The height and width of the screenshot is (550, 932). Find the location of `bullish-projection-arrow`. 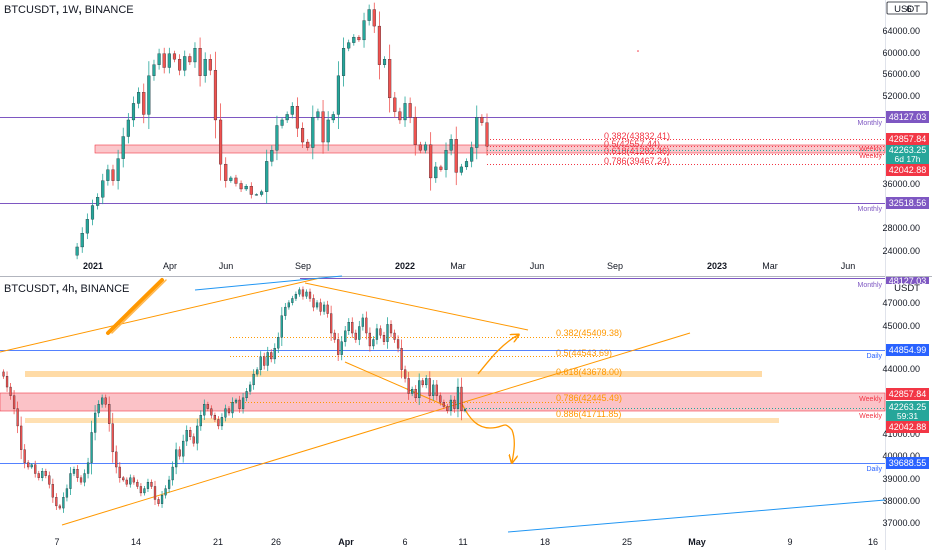

bullish-projection-arrow is located at coordinates (497, 355).